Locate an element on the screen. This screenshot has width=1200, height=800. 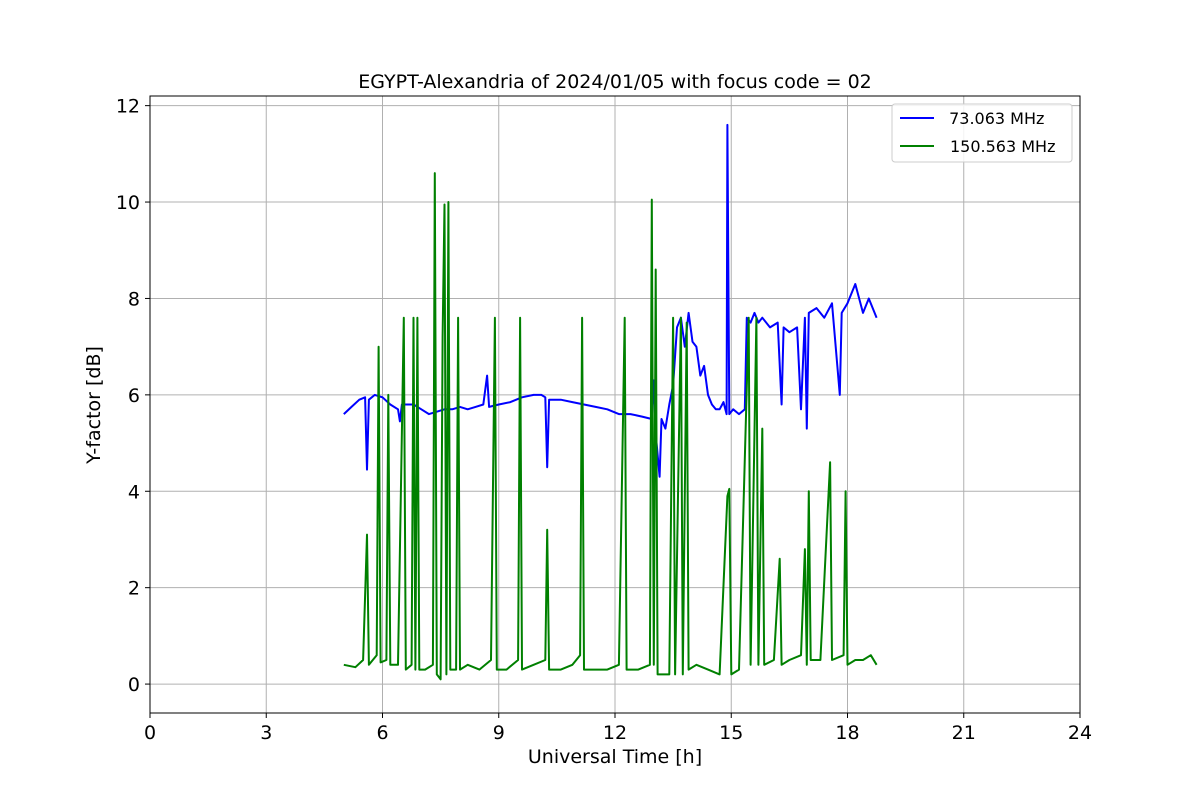
legend-box is located at coordinates (982, 133).